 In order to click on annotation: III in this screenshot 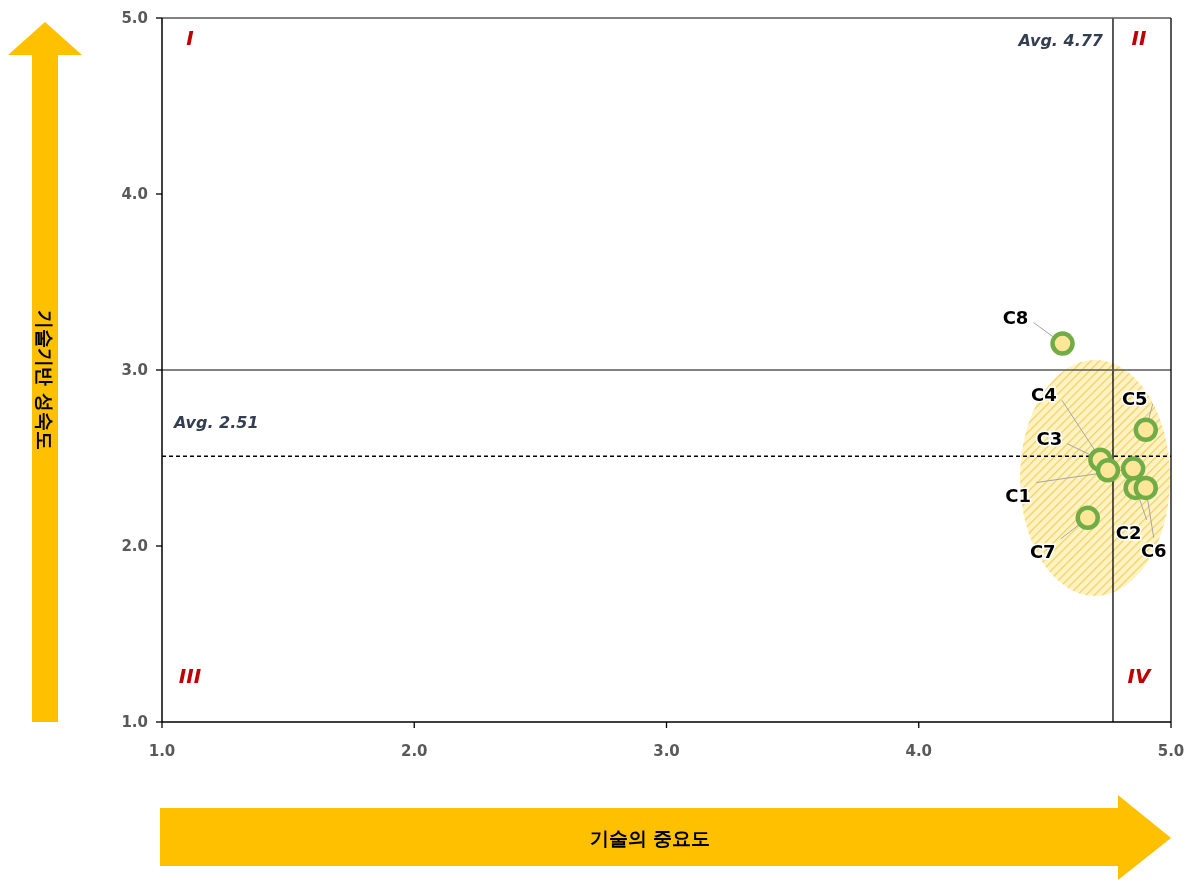, I will do `click(190, 676)`.